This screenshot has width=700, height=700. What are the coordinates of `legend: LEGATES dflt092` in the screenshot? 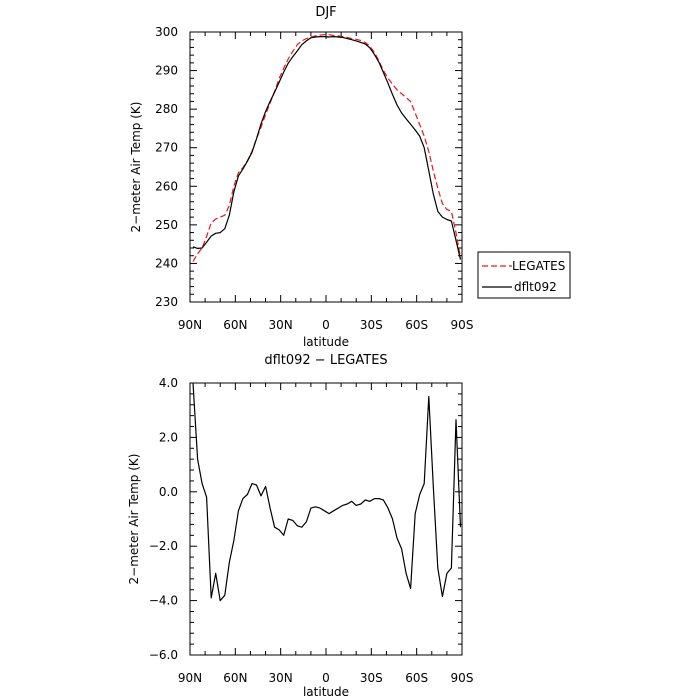 It's located at (524, 275).